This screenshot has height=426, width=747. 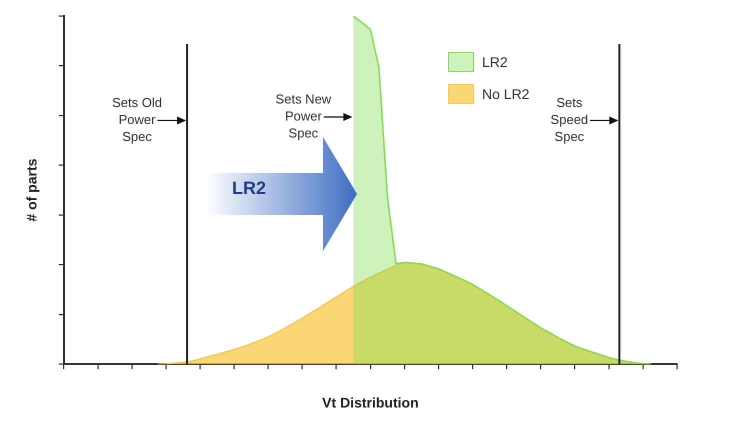 What do you see at coordinates (506, 94) in the screenshot?
I see `legend-label: No LR2` at bounding box center [506, 94].